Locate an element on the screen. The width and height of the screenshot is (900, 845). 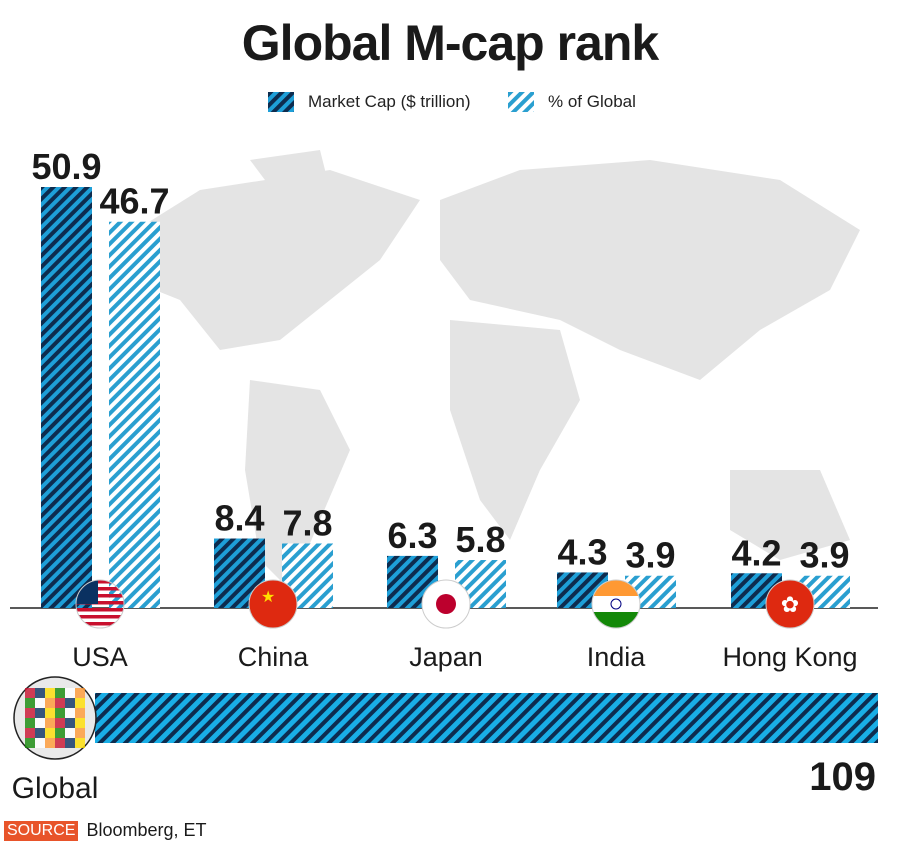
category-label: India is located at coordinates (617, 657).